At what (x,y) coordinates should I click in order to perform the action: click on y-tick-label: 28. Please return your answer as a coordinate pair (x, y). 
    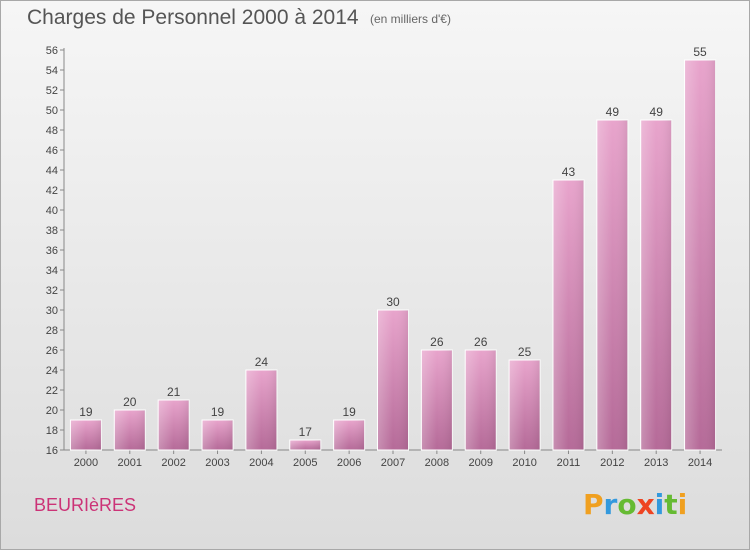
    Looking at the image, I should click on (52, 331).